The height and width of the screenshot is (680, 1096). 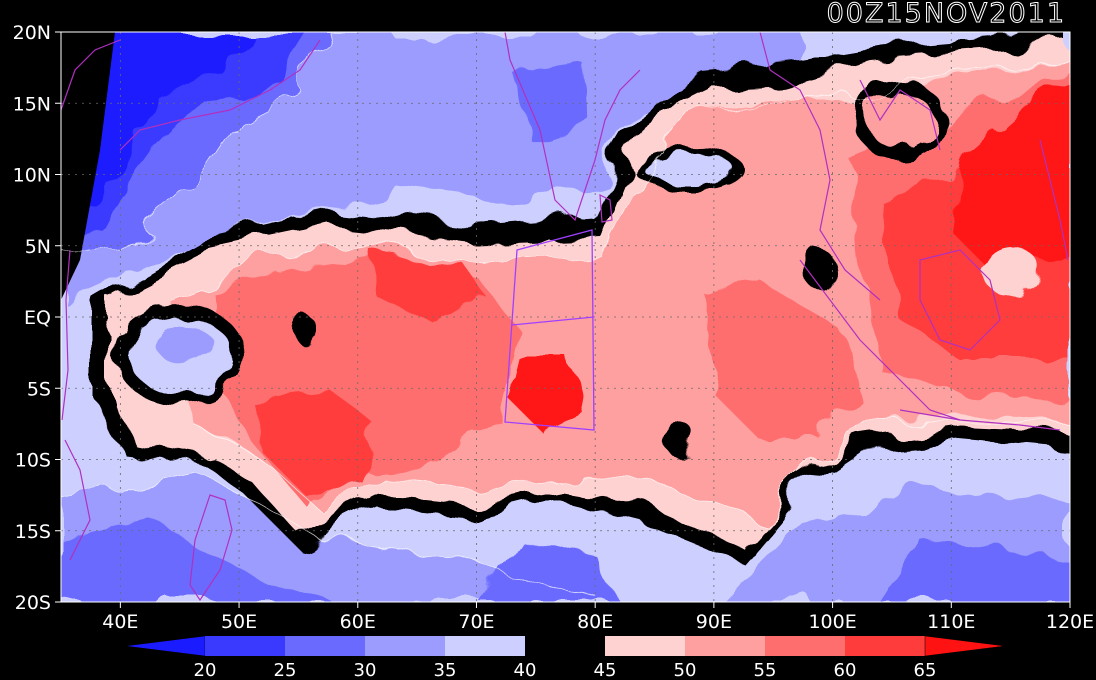 I want to click on x-tick-label-8: 120E, so click(x=1070, y=622).